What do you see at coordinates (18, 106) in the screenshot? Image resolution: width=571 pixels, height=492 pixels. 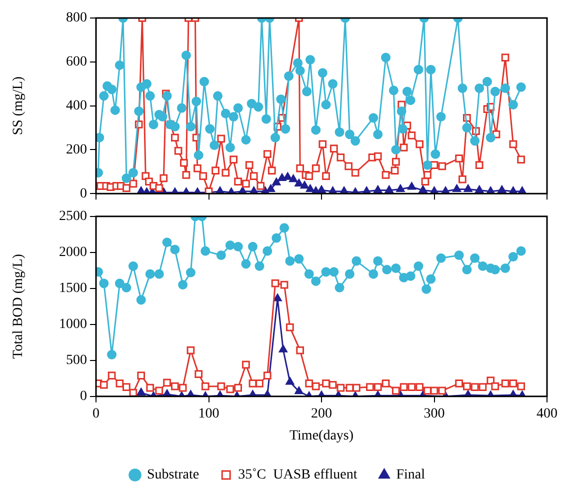 I see `y-axis-title: SS (mg/L)` at bounding box center [18, 106].